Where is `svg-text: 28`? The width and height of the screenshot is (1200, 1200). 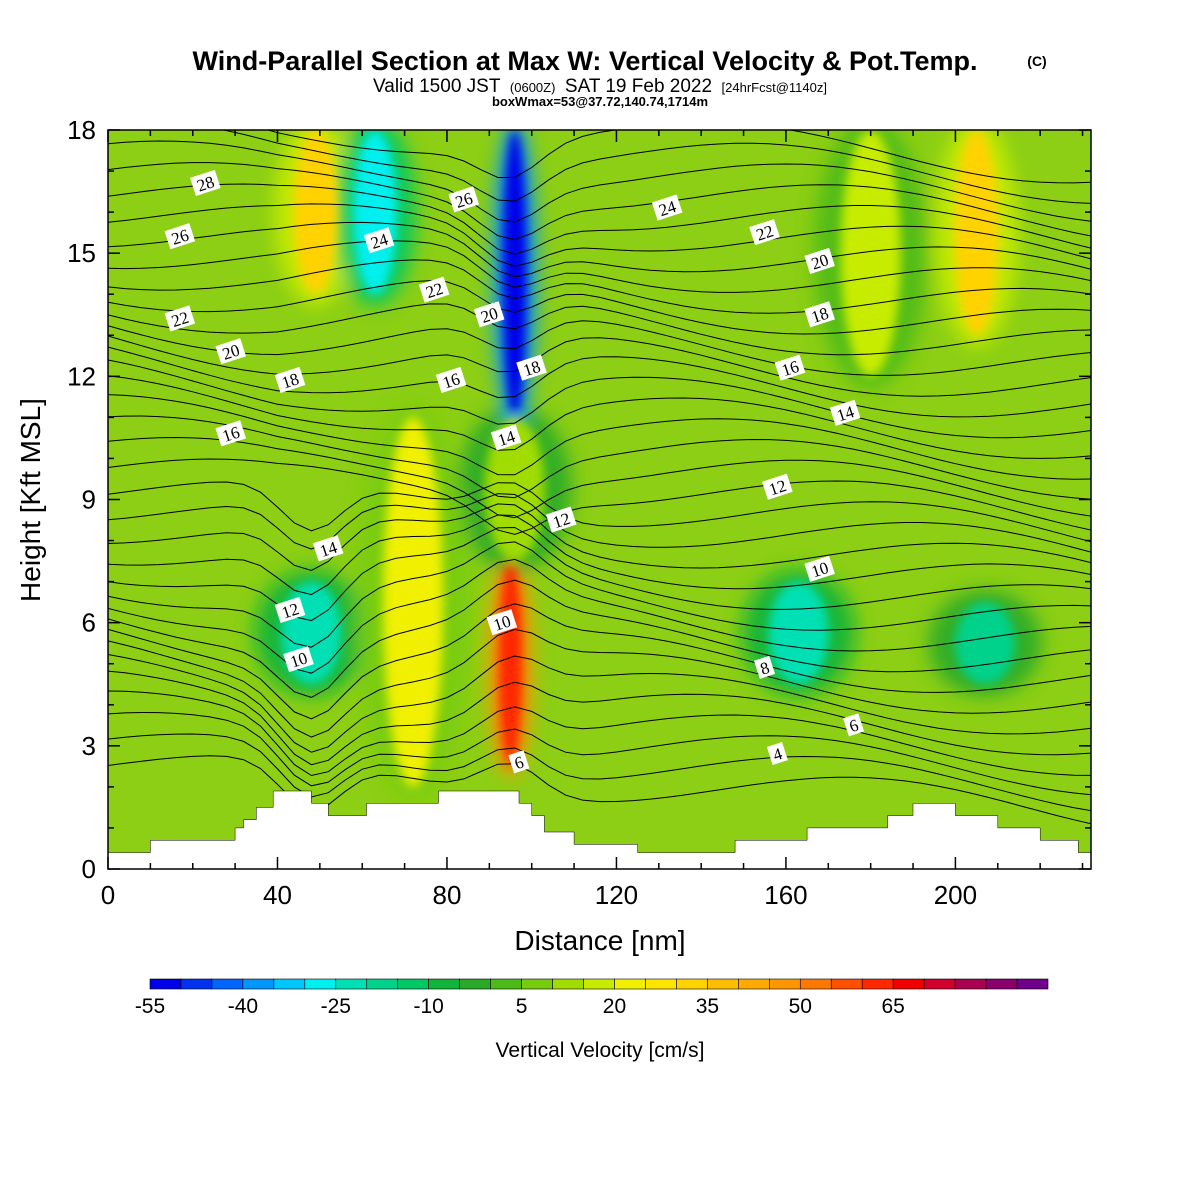 svg-text: 28 is located at coordinates (206, 183).